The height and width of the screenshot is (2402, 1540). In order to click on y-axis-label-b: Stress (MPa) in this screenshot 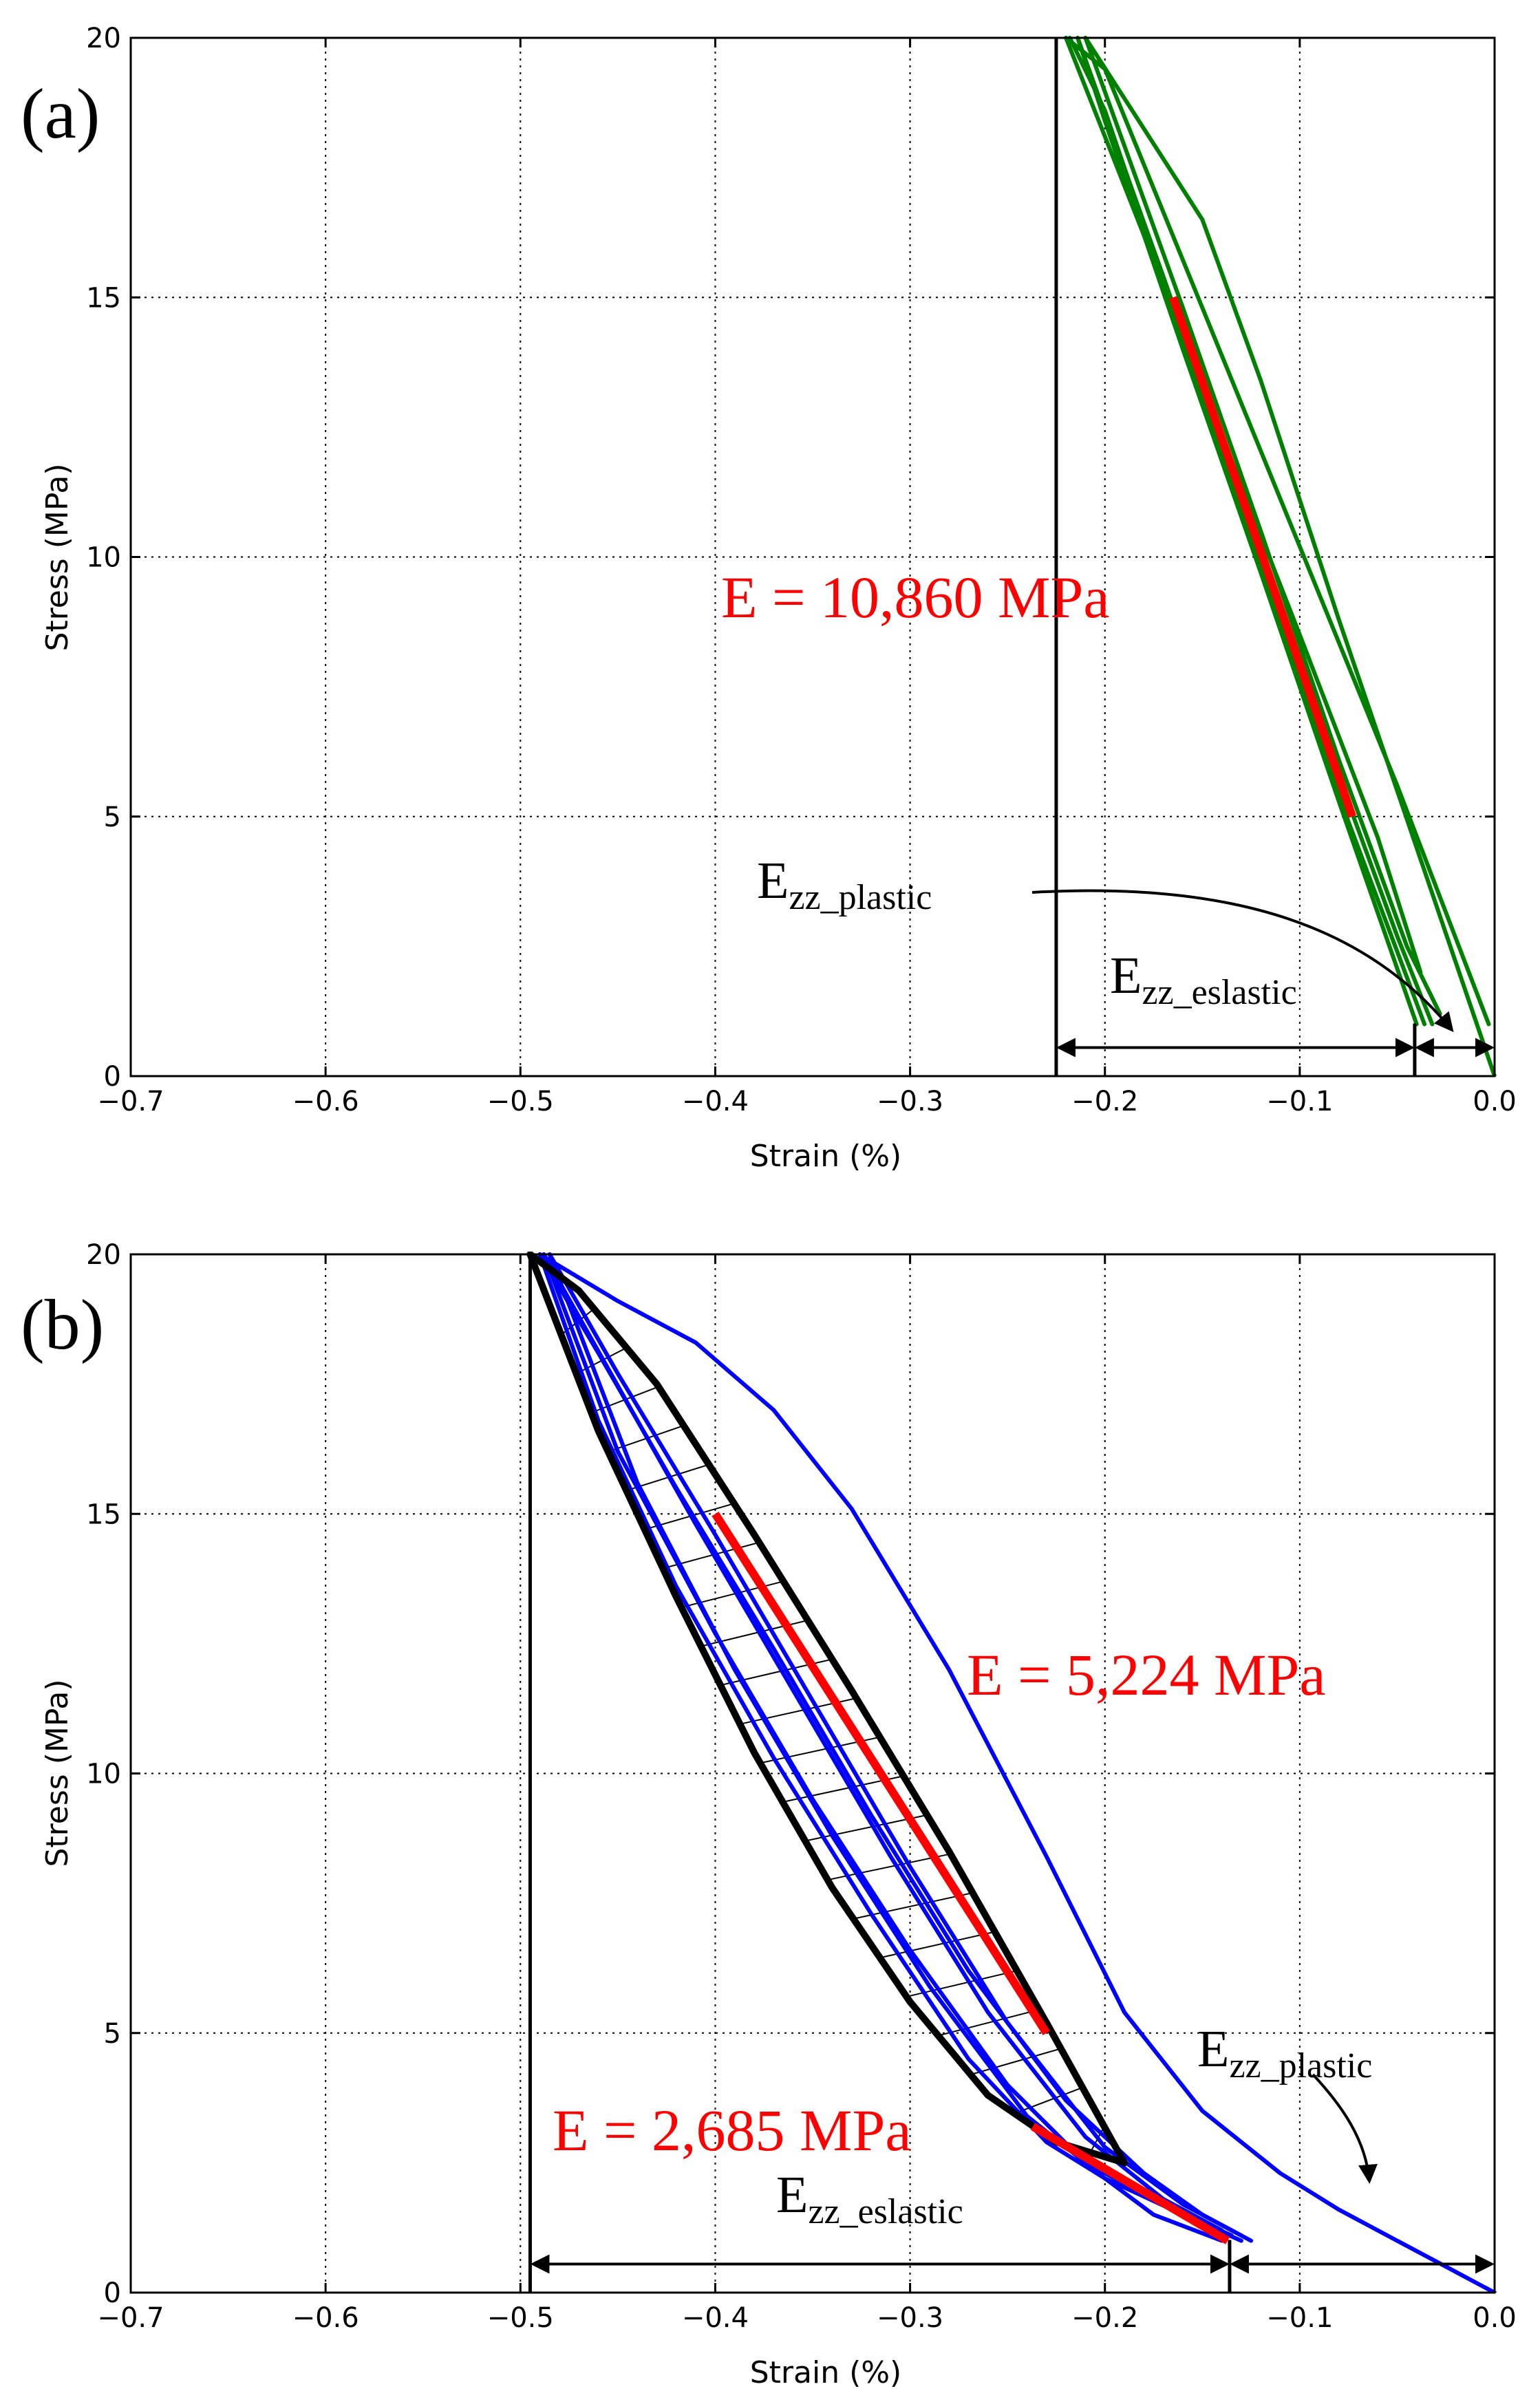, I will do `click(57, 1773)`.